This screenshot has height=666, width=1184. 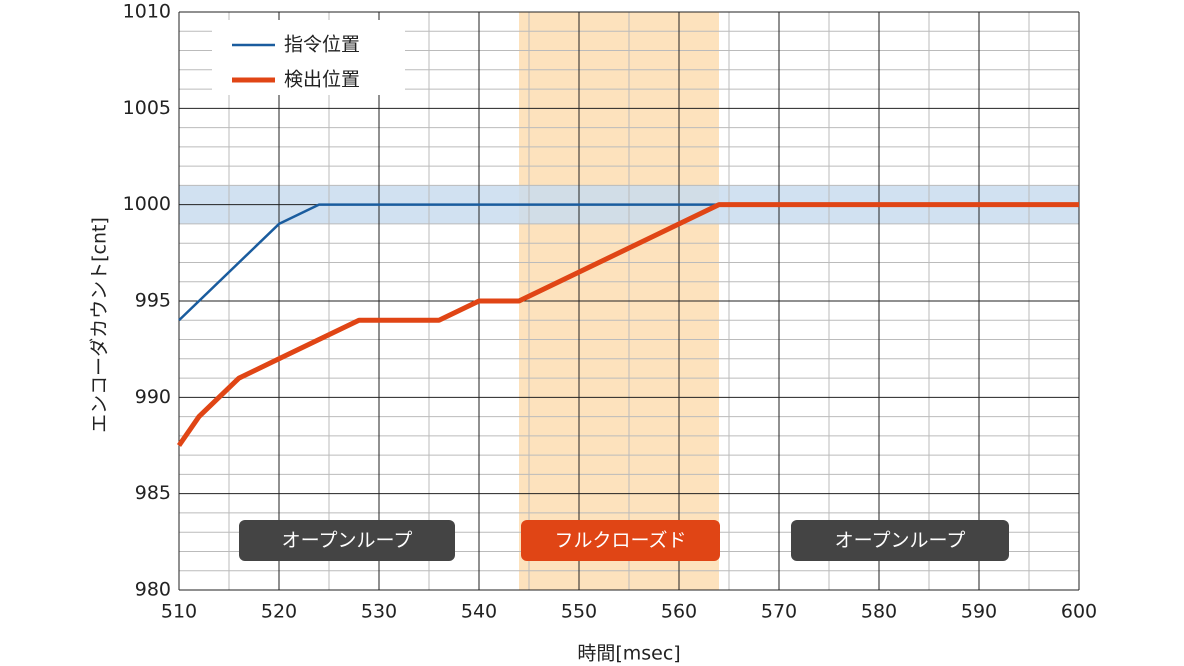 What do you see at coordinates (679, 612) in the screenshot?
I see `x-tick-label: 560` at bounding box center [679, 612].